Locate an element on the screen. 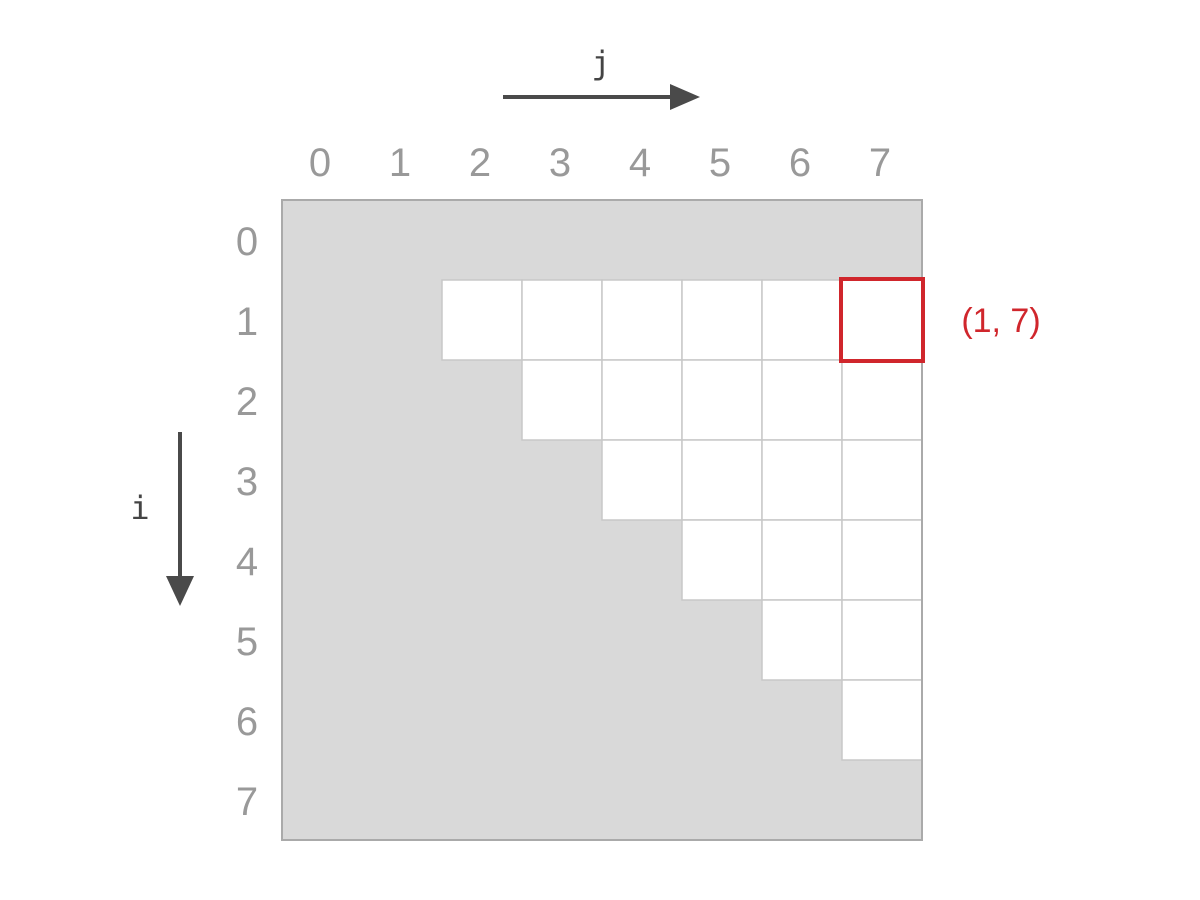 The width and height of the screenshot is (1200, 900). i-axis-label: i is located at coordinates (139, 508).